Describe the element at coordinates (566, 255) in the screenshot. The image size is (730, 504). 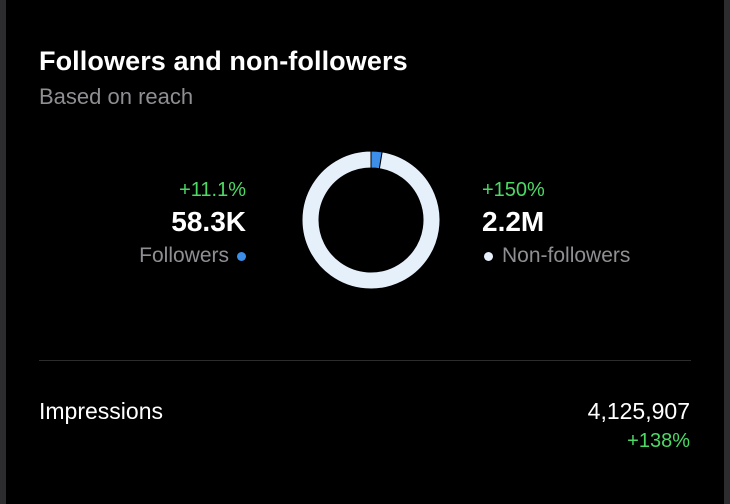
I see `non-followers-legend-label: Non-followers` at that location.